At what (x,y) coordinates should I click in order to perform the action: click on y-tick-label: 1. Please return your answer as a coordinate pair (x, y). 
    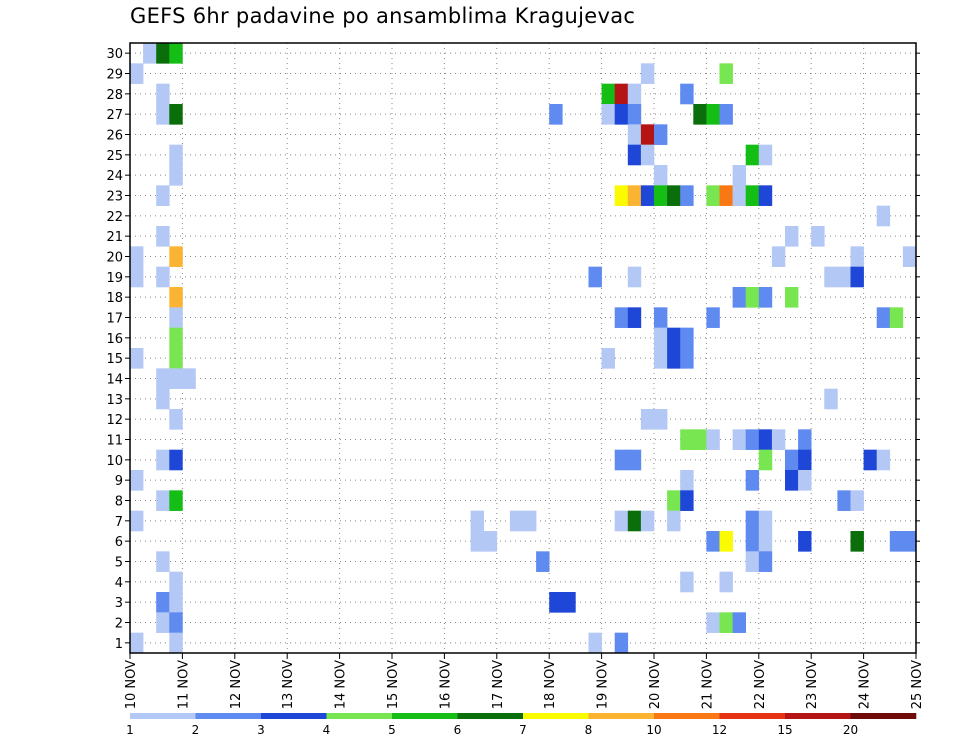
    Looking at the image, I should click on (119, 644).